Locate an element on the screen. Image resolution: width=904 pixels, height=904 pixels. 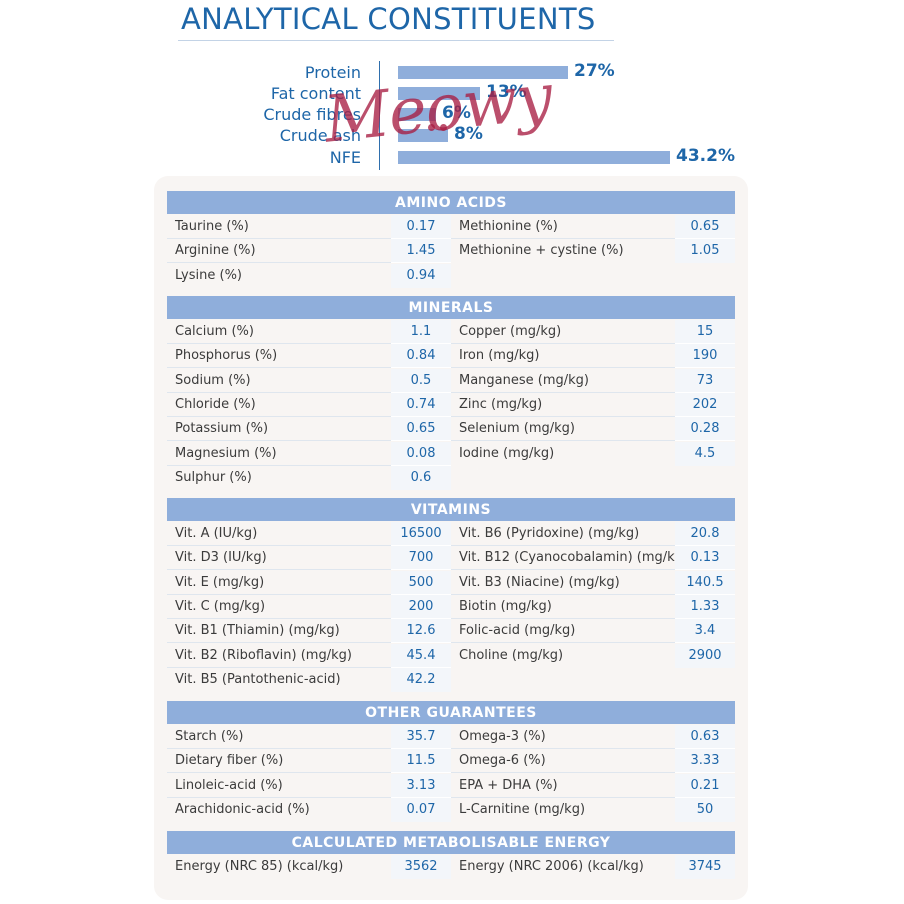
row-label: Omega-3 (%) is located at coordinates (502, 736).